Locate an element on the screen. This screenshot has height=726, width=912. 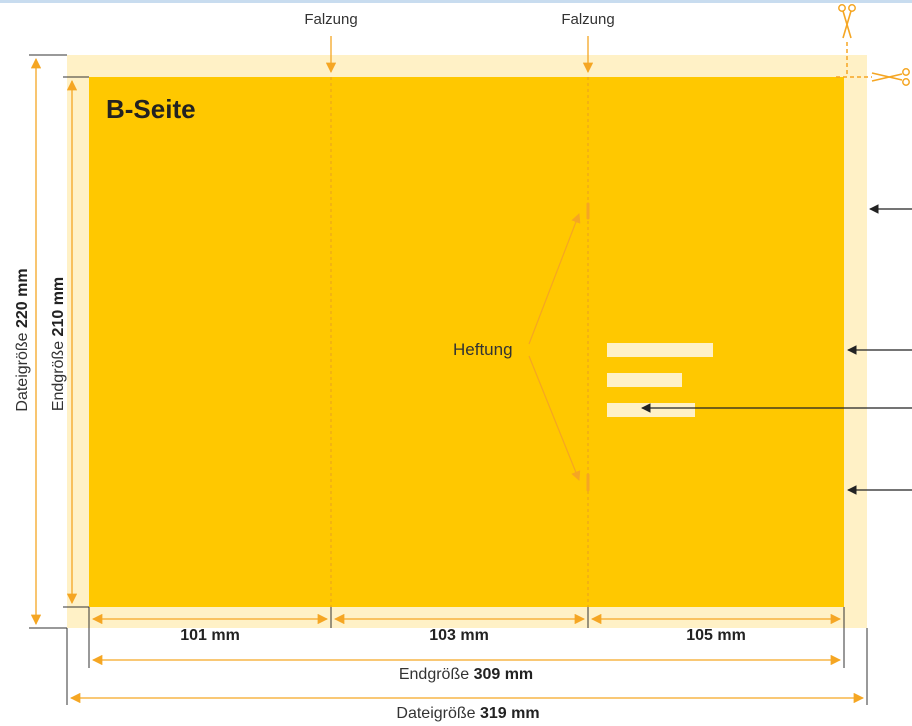
file-width-label: Dateigröße 319 mm is located at coordinates (468, 714).